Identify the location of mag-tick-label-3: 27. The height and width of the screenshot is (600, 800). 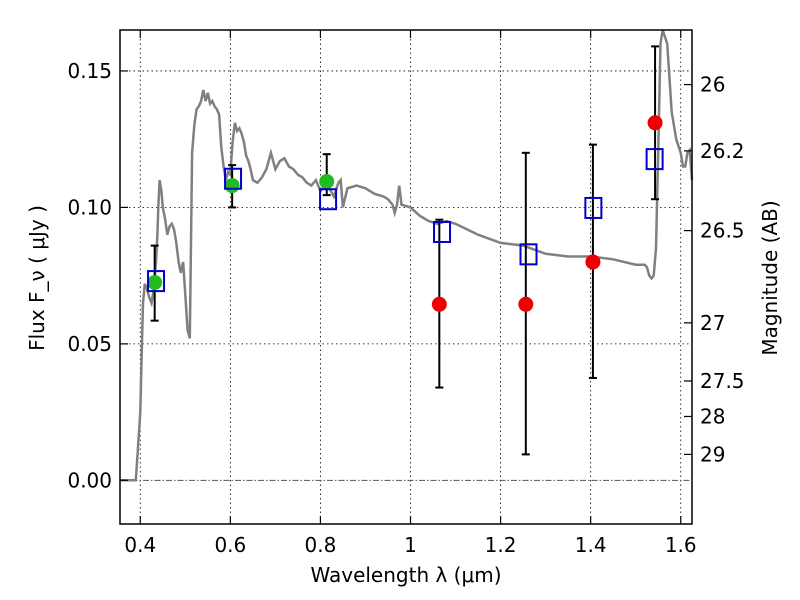
(712, 323).